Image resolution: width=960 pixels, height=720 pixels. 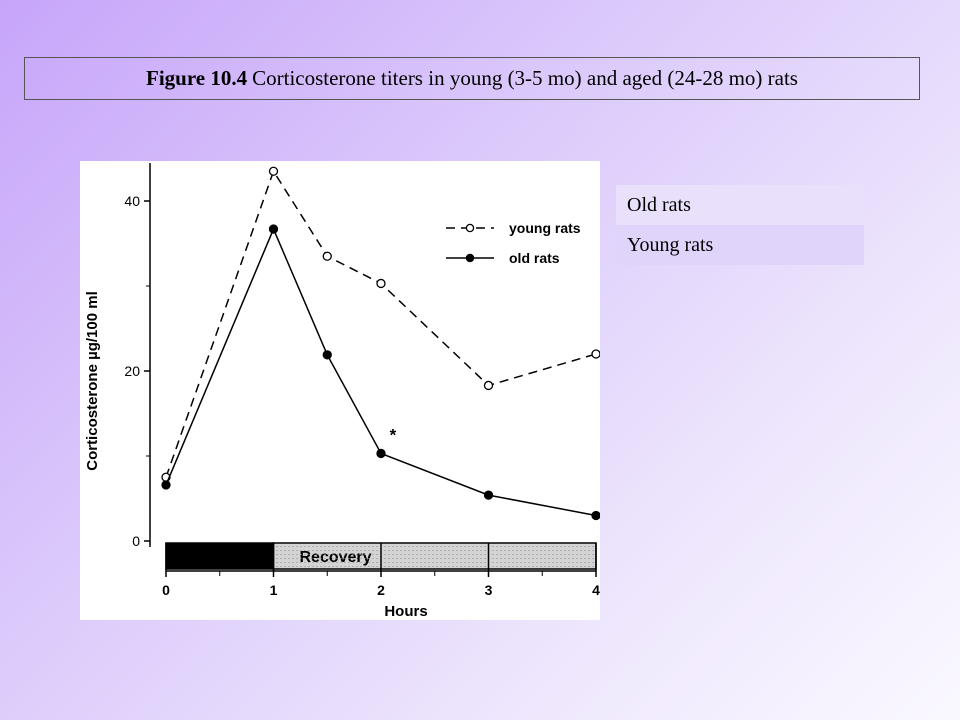 What do you see at coordinates (489, 590) in the screenshot?
I see `x-tick-label: 3` at bounding box center [489, 590].